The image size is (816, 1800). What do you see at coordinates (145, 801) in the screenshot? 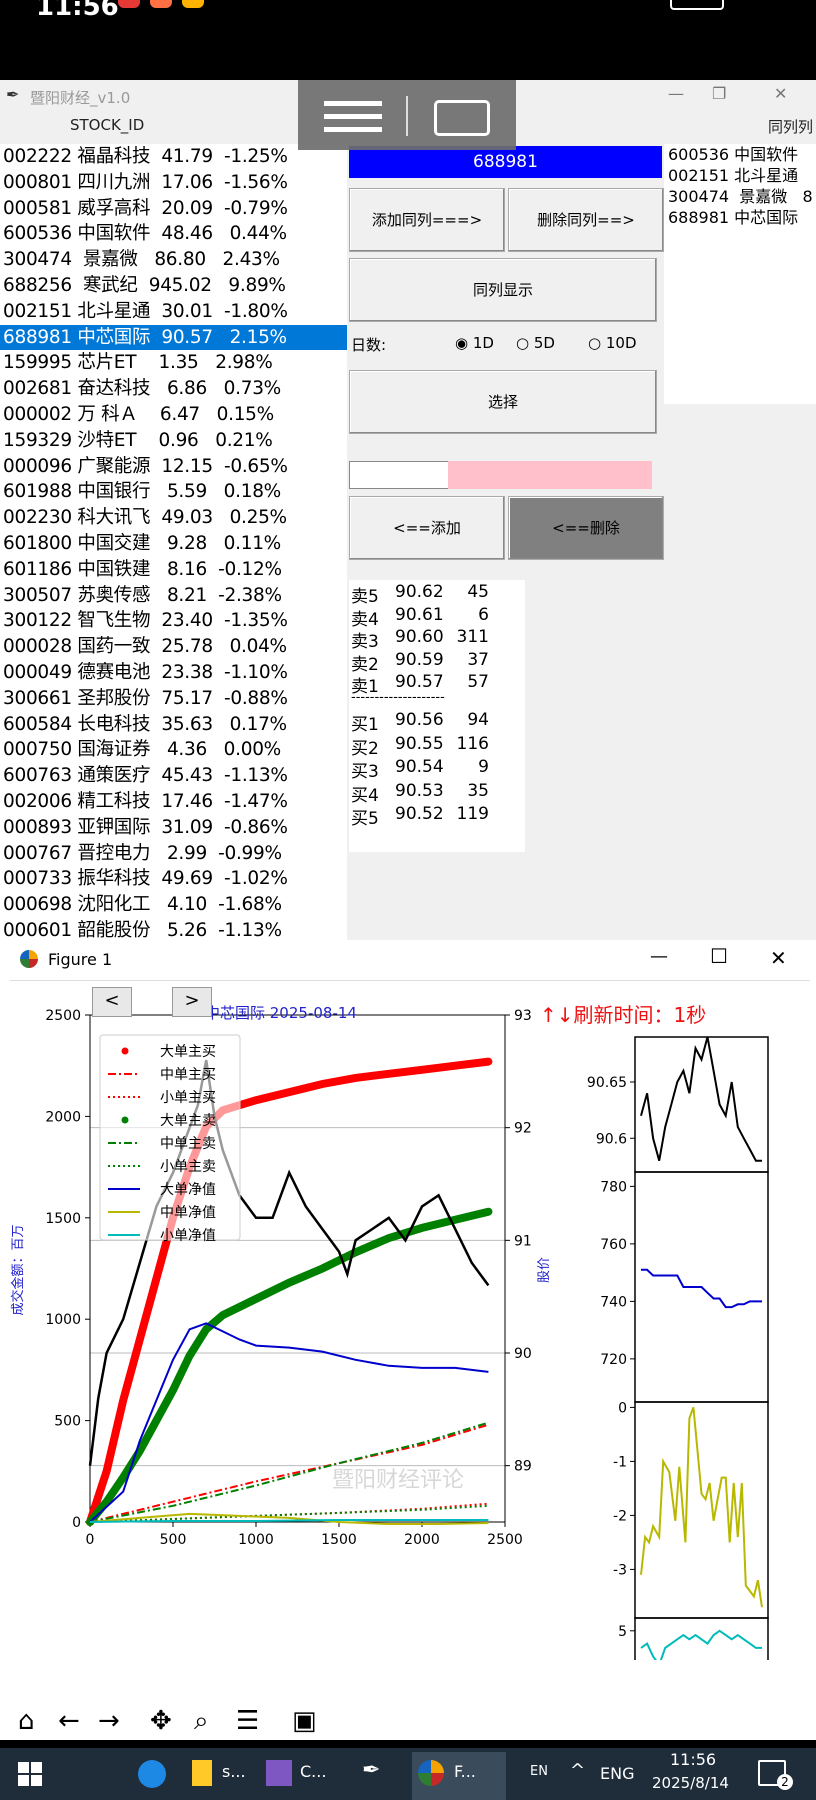
I see `stock-list-item: 002006 精工科技 17.46 -1.47%` at bounding box center [145, 801].